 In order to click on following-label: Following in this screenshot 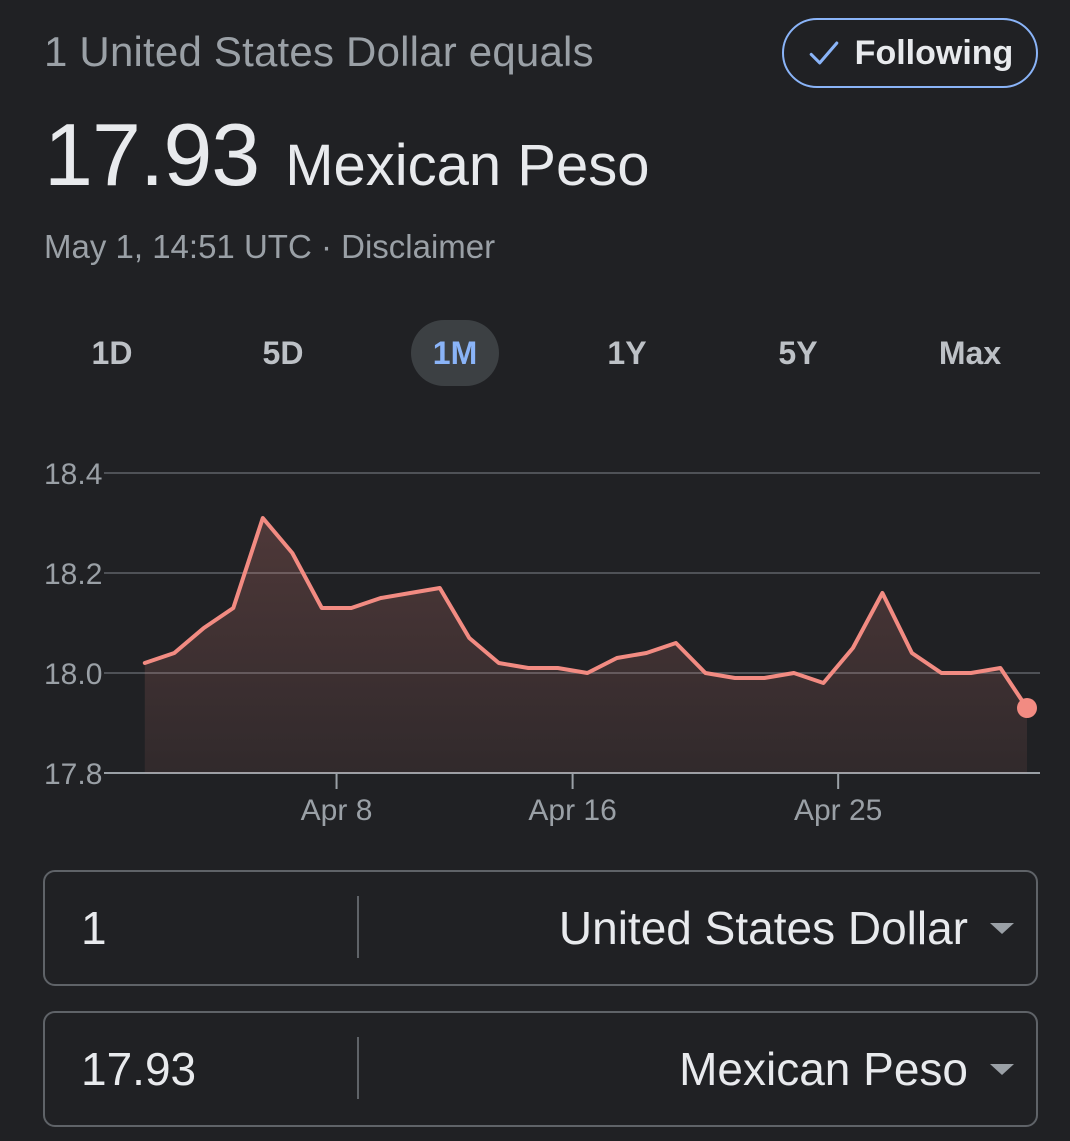, I will do `click(934, 52)`.